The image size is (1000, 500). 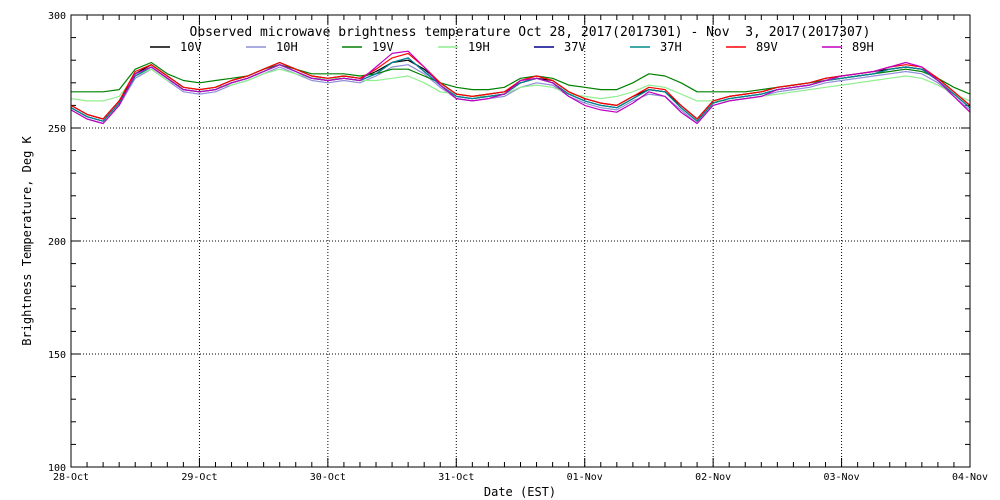 I want to click on x-tick-label: 30-Oct, so click(x=328, y=477).